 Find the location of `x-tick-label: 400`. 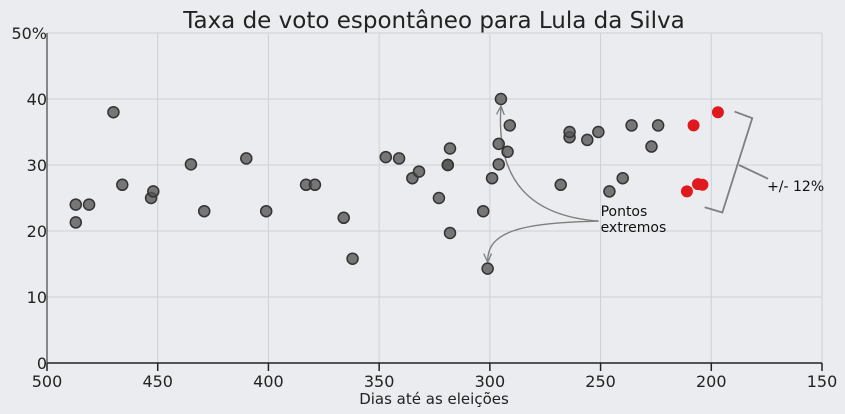

x-tick-label: 400 is located at coordinates (268, 381).